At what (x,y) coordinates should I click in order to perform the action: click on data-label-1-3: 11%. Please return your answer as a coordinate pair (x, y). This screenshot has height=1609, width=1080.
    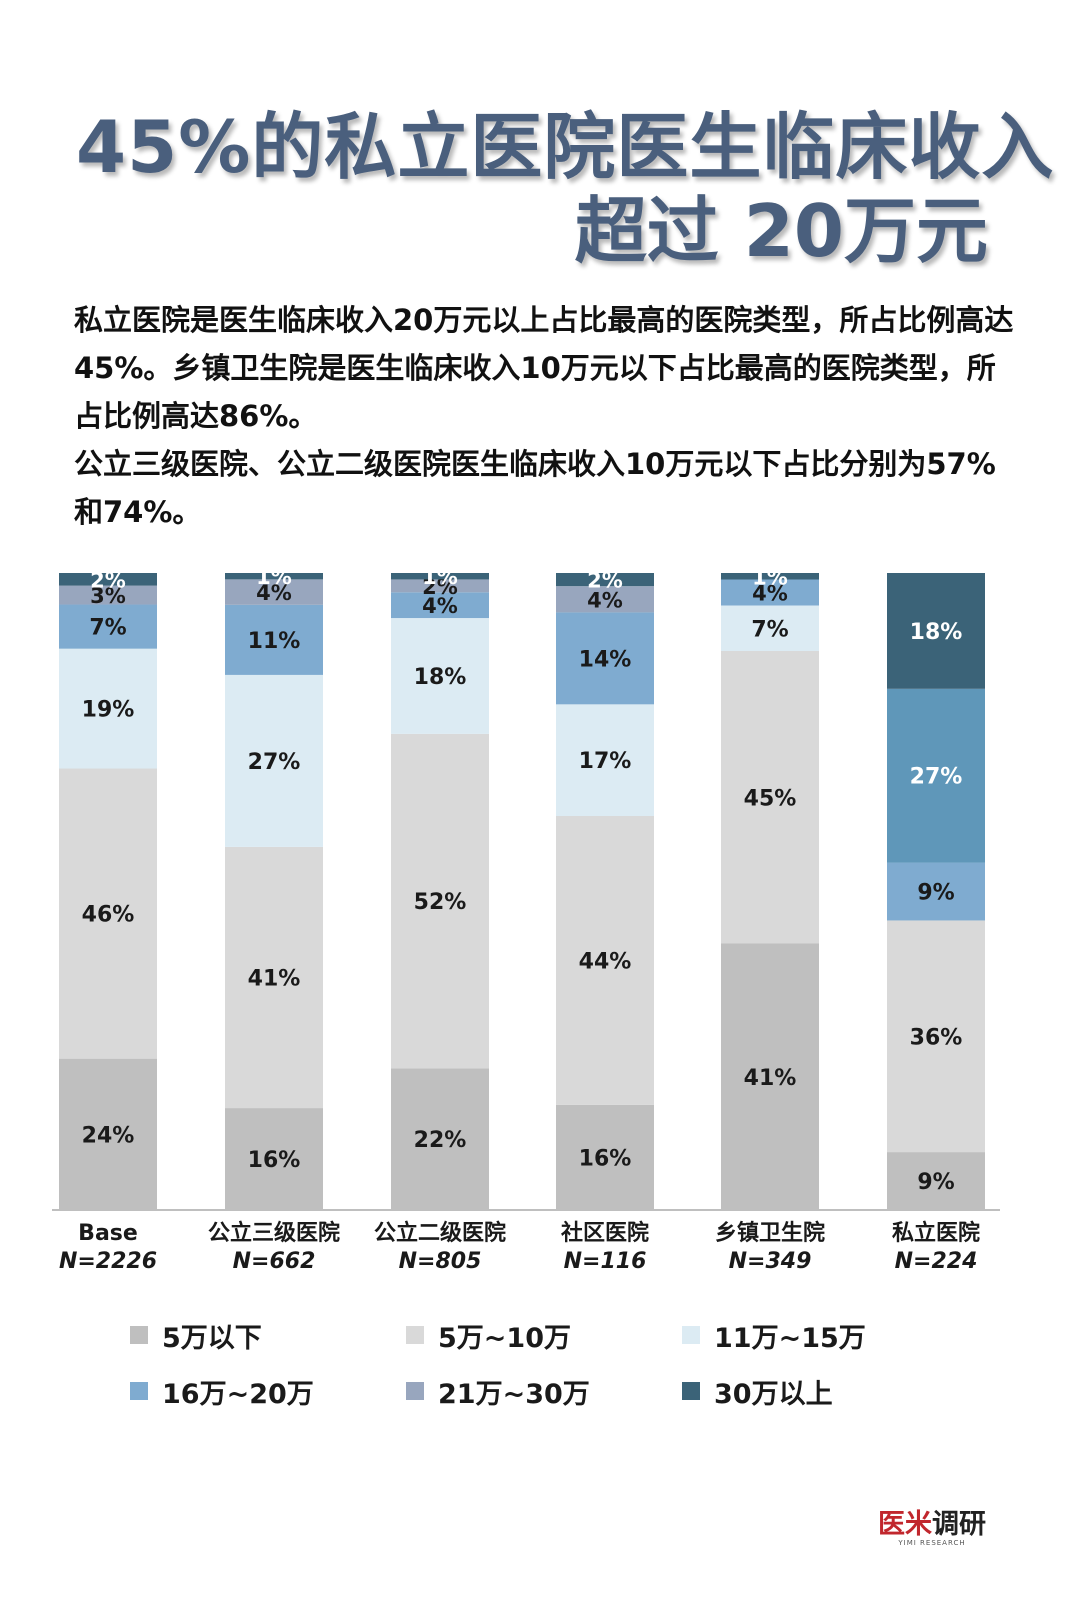
    Looking at the image, I should click on (274, 641).